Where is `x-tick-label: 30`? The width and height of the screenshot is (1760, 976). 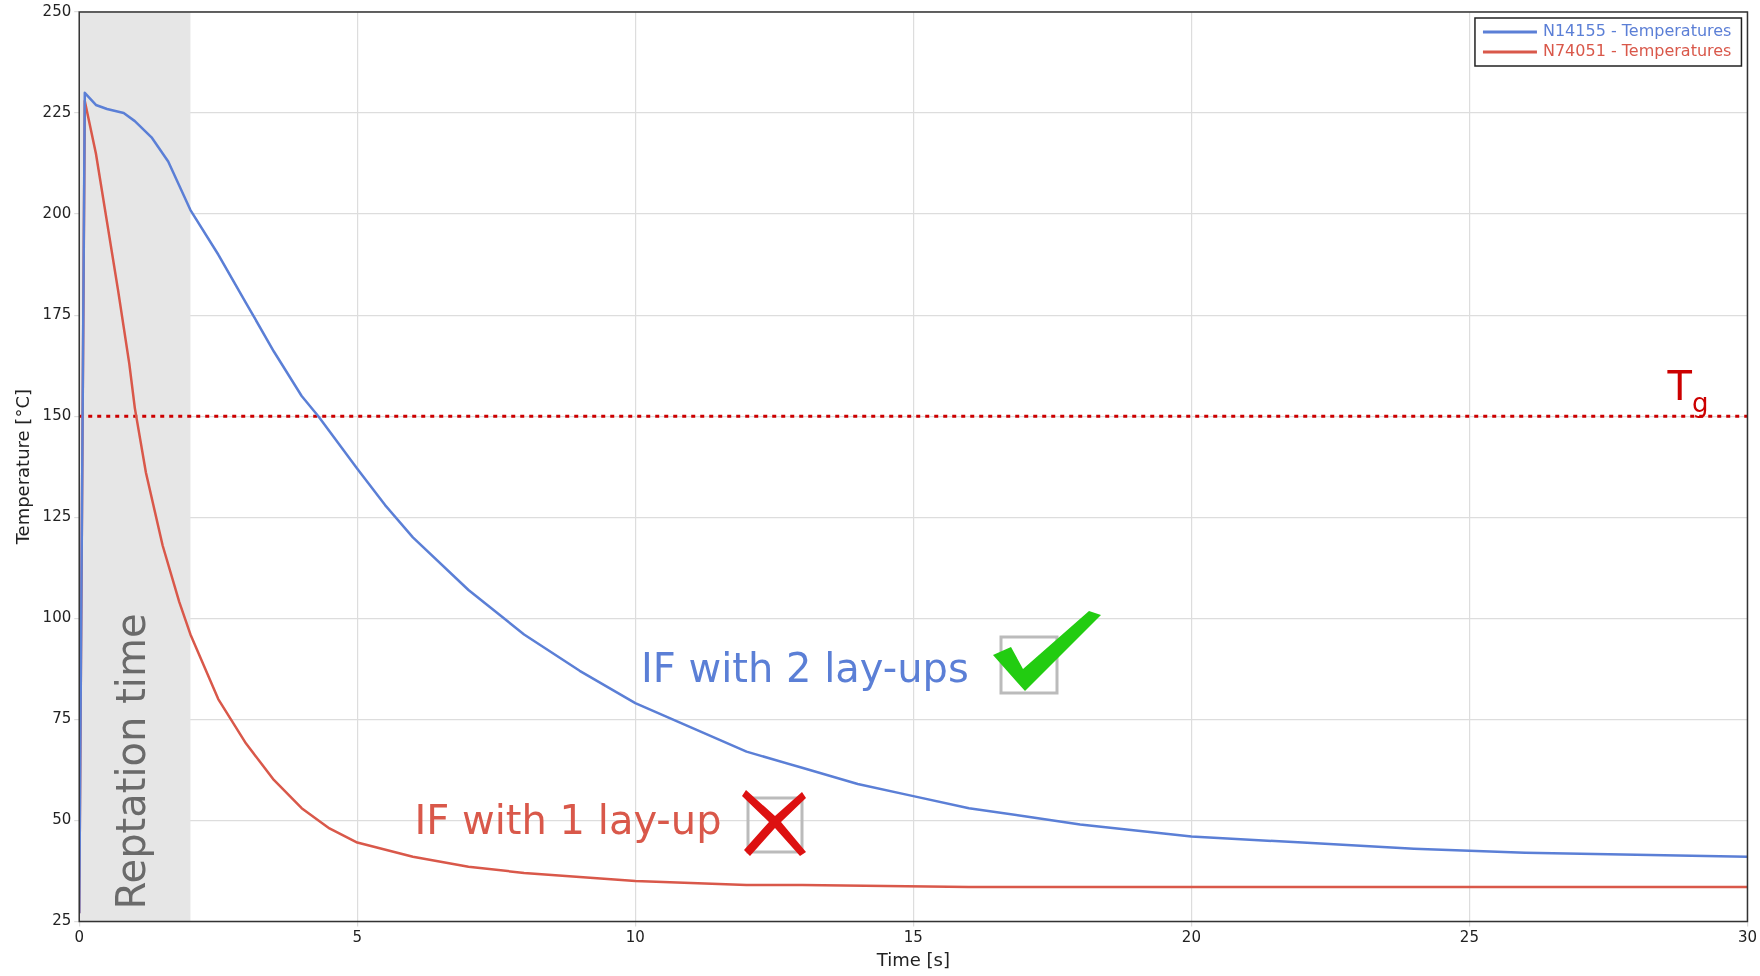 x-tick-label: 30 is located at coordinates (1747, 937).